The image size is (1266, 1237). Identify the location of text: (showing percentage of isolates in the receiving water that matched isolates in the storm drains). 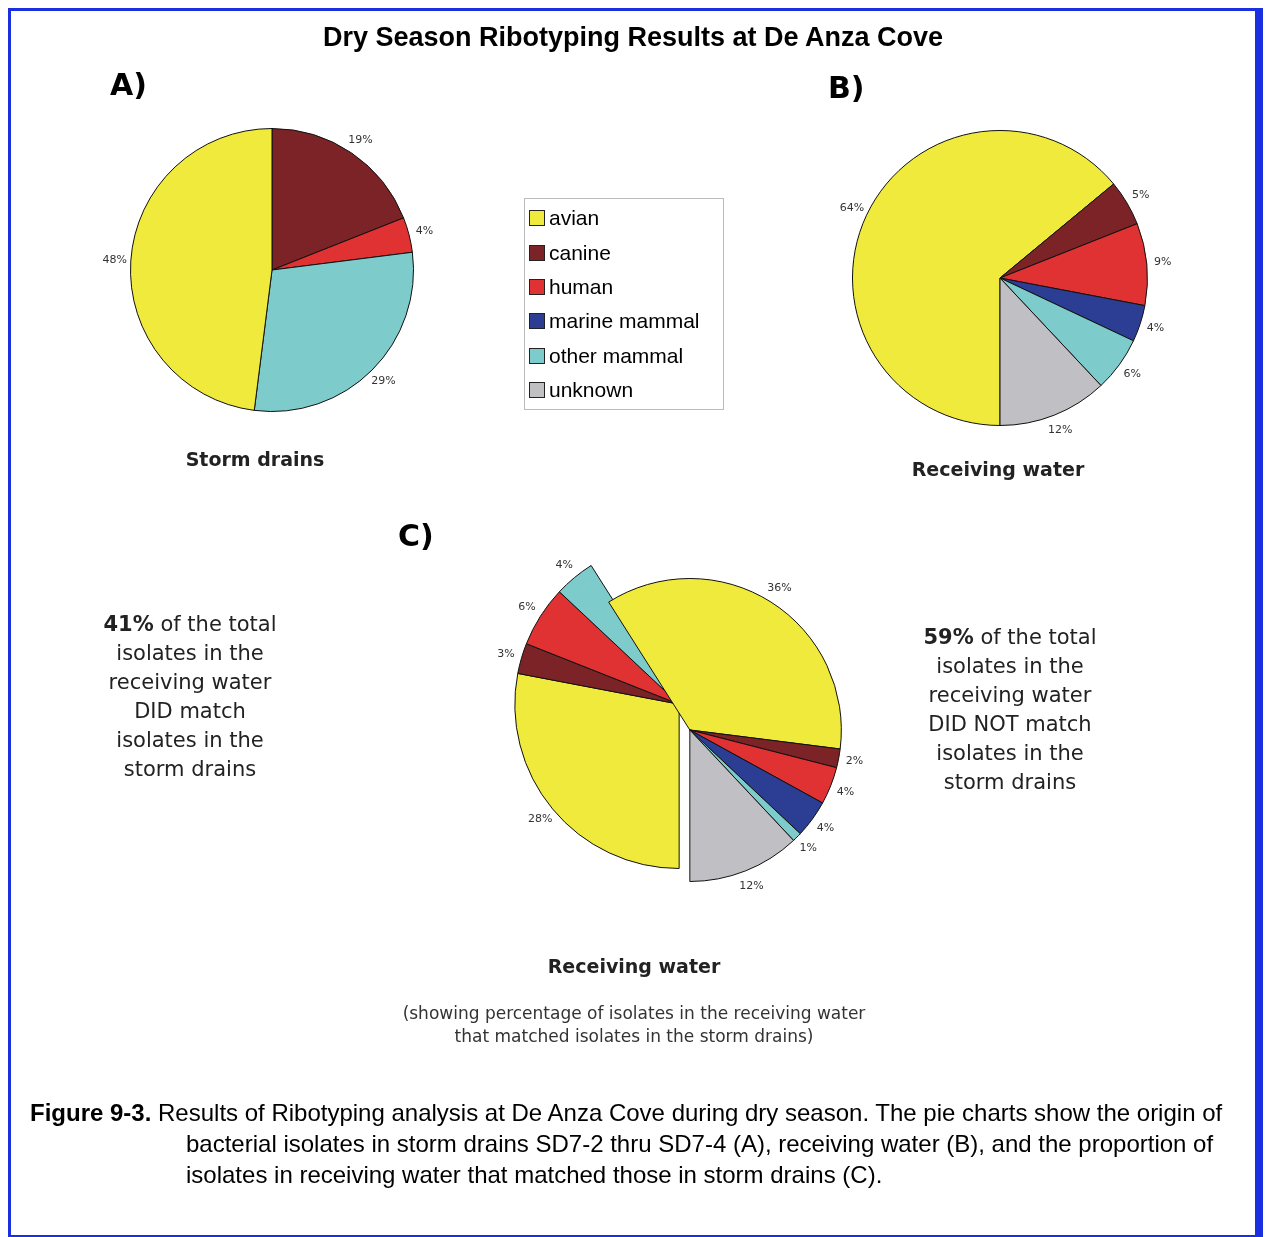
(634, 1025).